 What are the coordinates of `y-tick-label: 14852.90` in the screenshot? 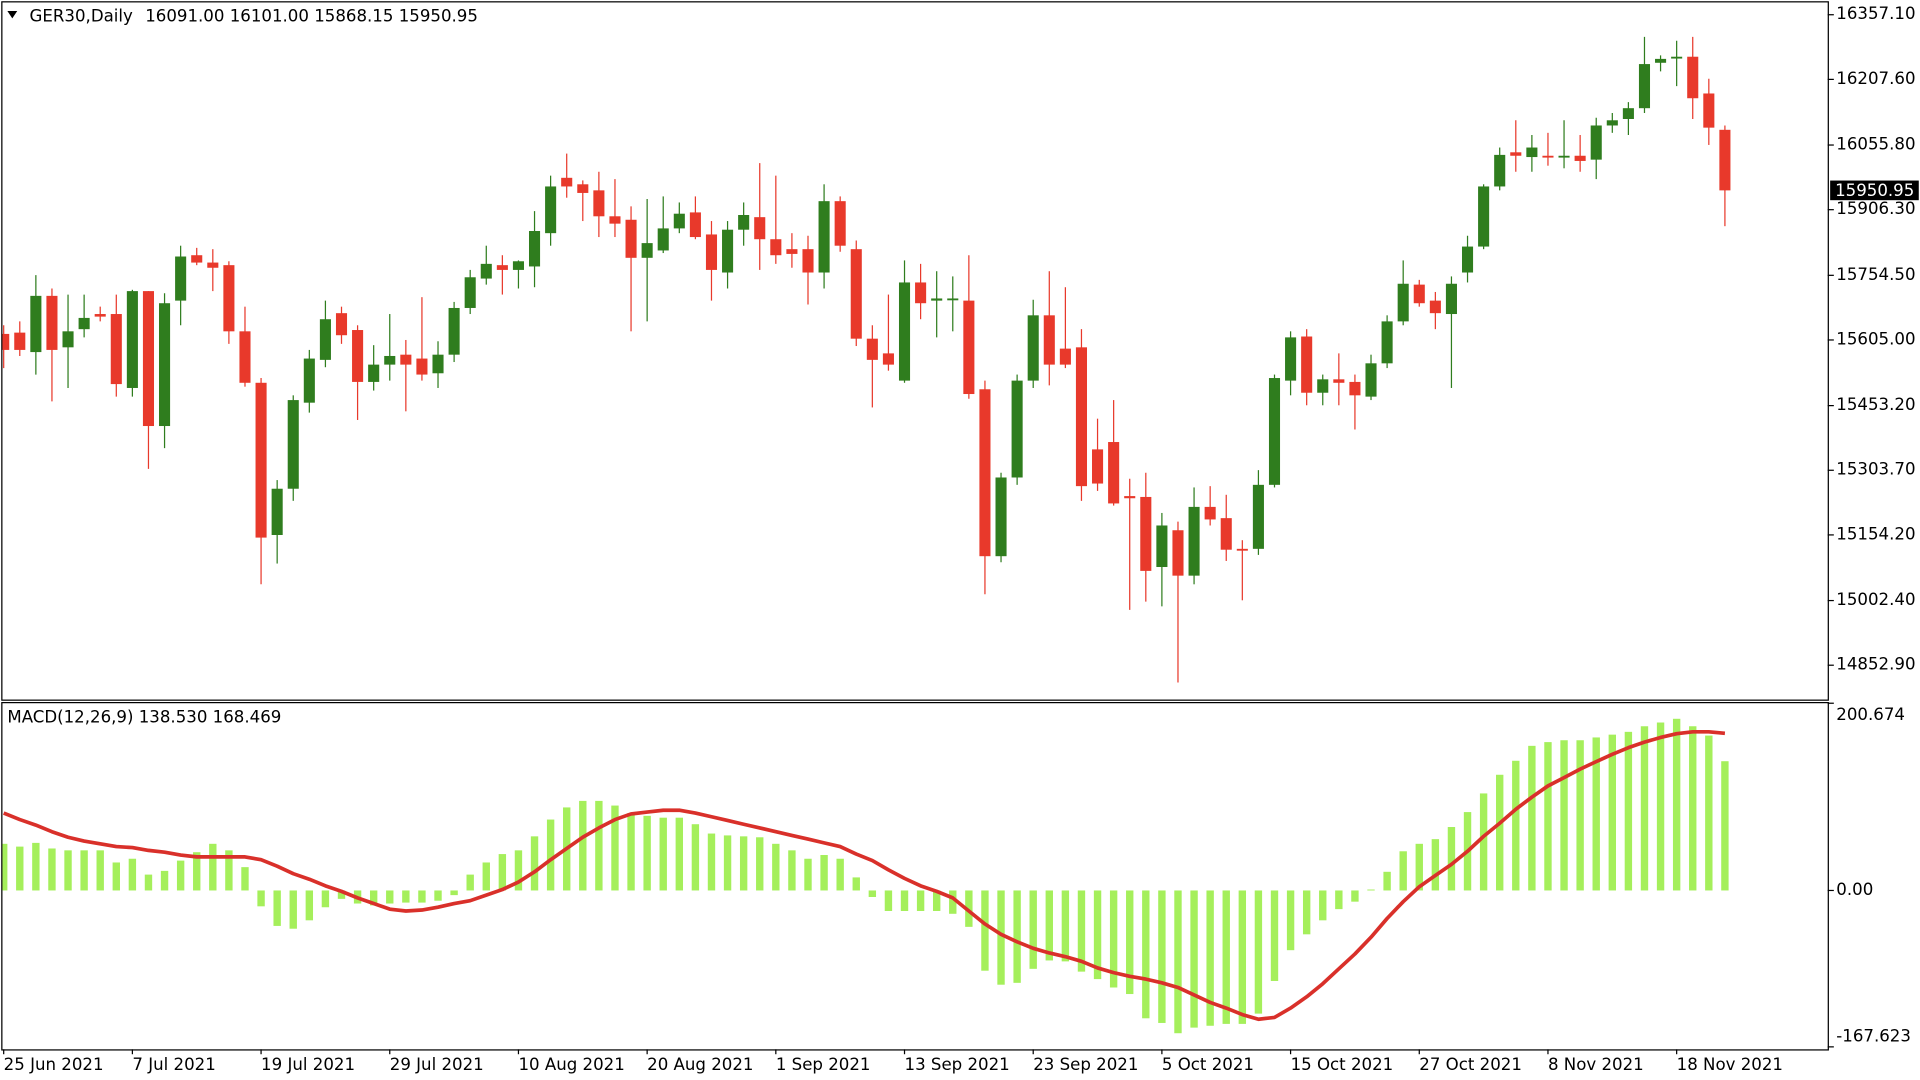 It's located at (1875, 664).